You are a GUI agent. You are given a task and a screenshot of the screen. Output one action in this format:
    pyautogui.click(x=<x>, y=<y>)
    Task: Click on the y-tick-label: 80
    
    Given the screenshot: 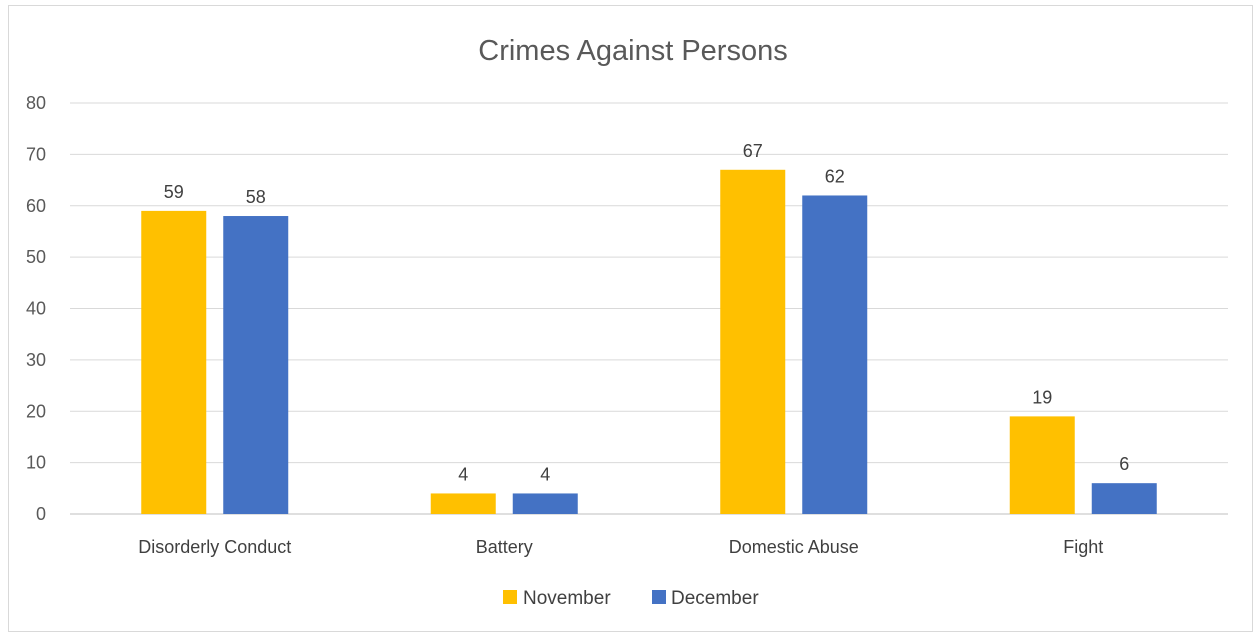 What is the action you would take?
    pyautogui.click(x=36, y=103)
    